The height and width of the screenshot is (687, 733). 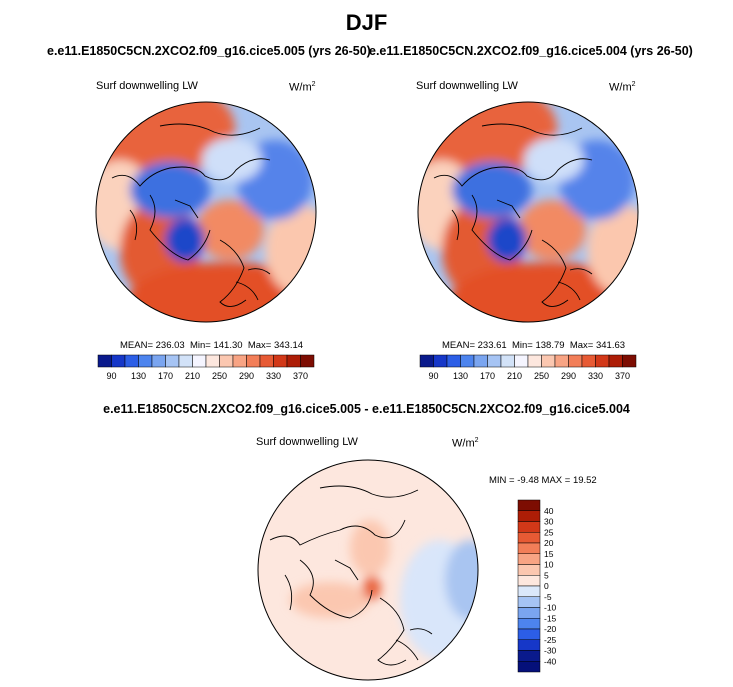 I want to click on panel-1-colorbar: 90 130 170 210 250 290 330 370, so click(x=206, y=367).